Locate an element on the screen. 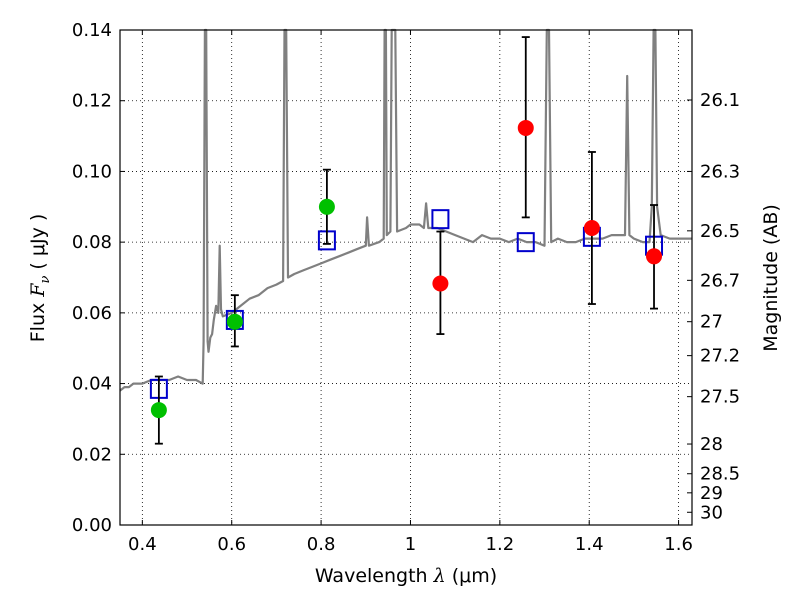  y-tick-label: 0.10 is located at coordinates (92, 171).